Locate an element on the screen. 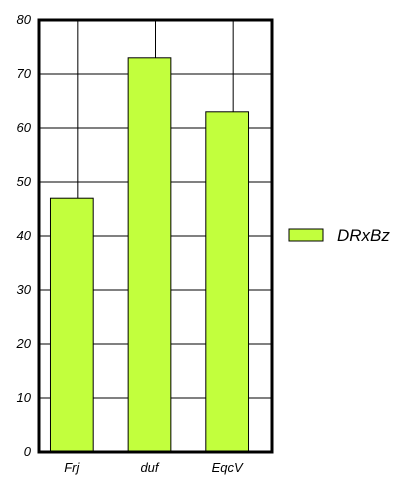  bar-duf is located at coordinates (149, 255).